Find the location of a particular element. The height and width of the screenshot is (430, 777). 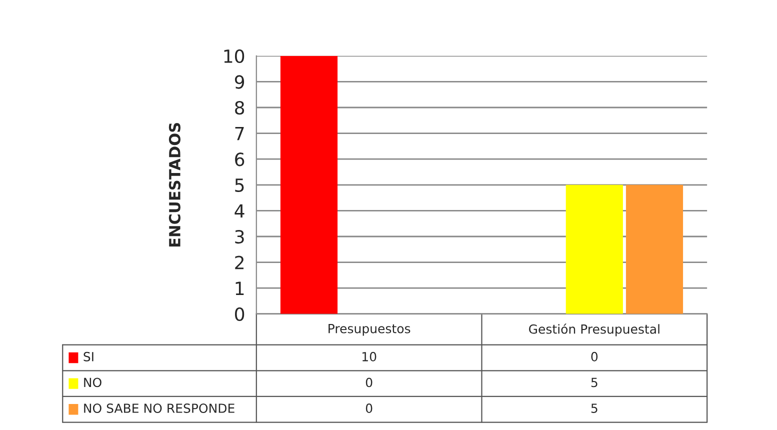

x-tick-label: Presupuestos is located at coordinates (369, 330).